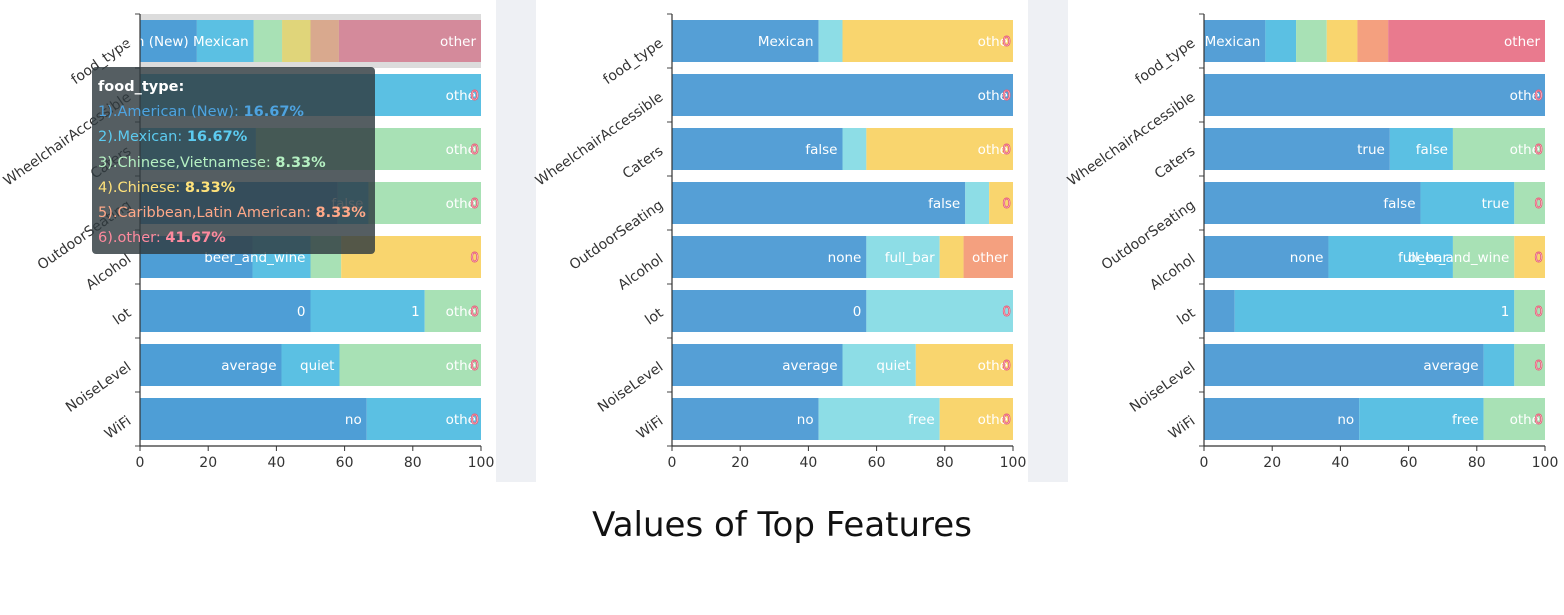 This screenshot has width=1564, height=615. Describe the element at coordinates (217, 137) in the screenshot. I see `tooltip-row-percent: 16.67%` at that location.